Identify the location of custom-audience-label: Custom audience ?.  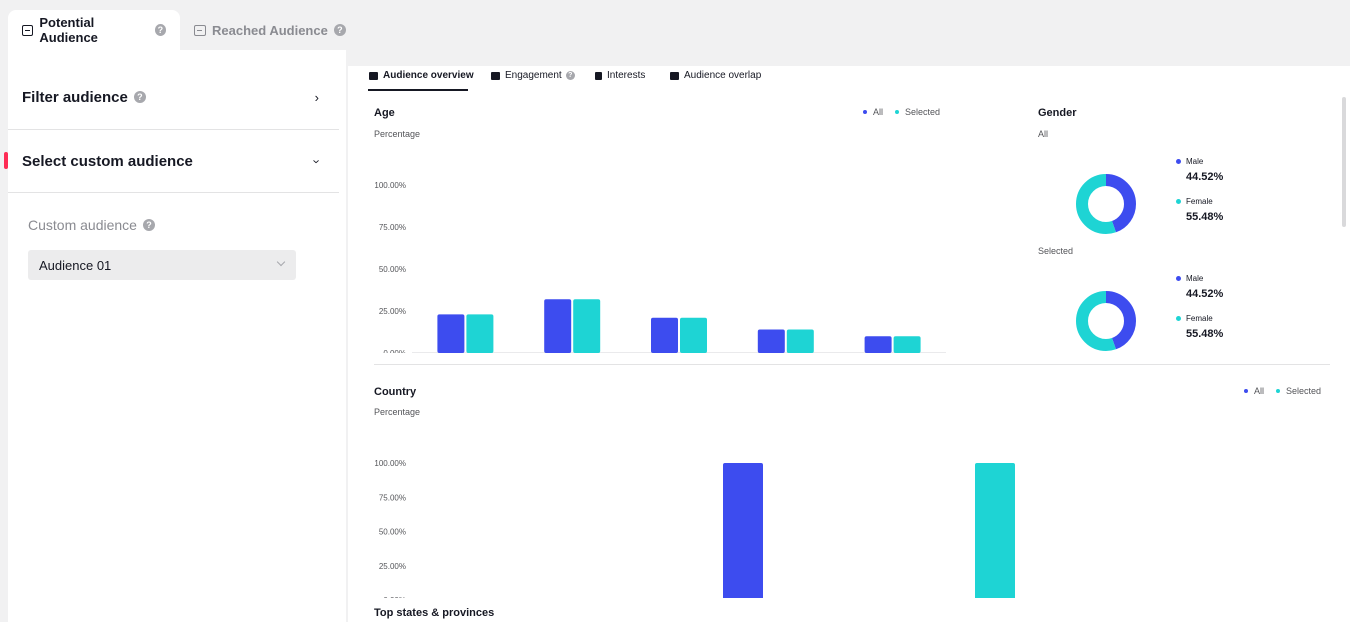
(91, 225).